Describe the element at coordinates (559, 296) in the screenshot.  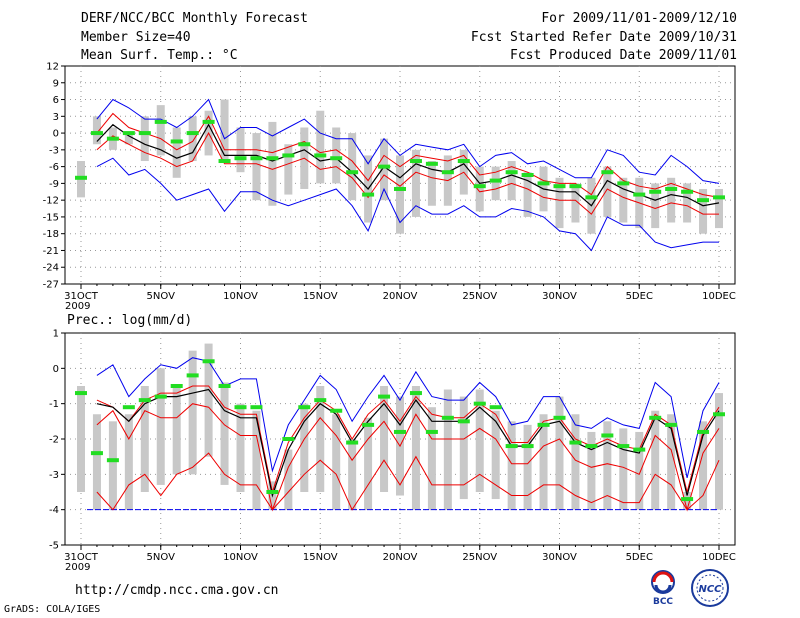
I see `temp-x-tick-label: 30NOV` at that location.